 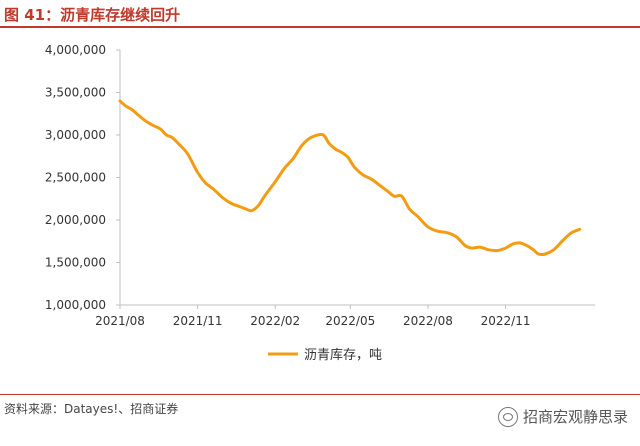 I want to click on x-tick-label: 2022/11, so click(x=506, y=321).